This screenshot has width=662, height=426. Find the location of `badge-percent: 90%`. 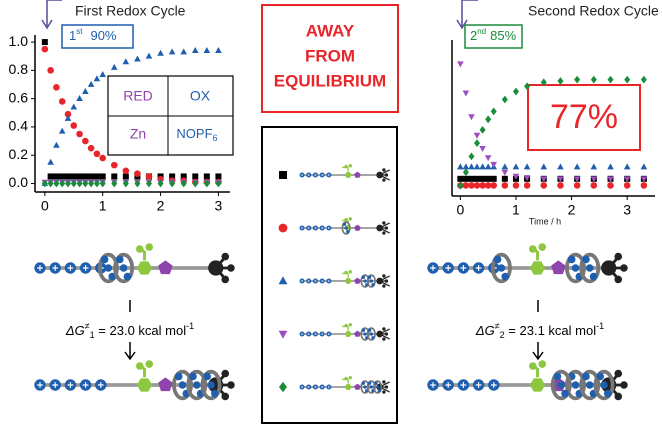

badge-percent: 90% is located at coordinates (103, 35).